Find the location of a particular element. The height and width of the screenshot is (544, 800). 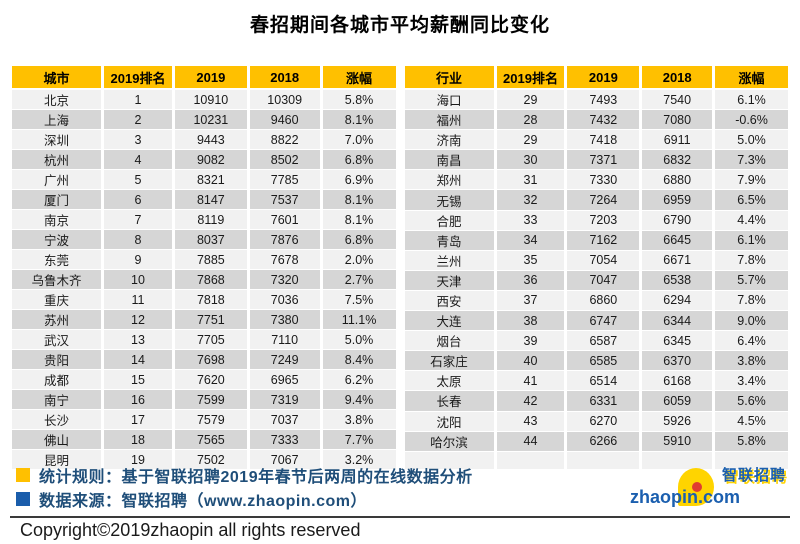

table-row: 成都 15 7620 6965 6.2% is located at coordinates (204, 380).